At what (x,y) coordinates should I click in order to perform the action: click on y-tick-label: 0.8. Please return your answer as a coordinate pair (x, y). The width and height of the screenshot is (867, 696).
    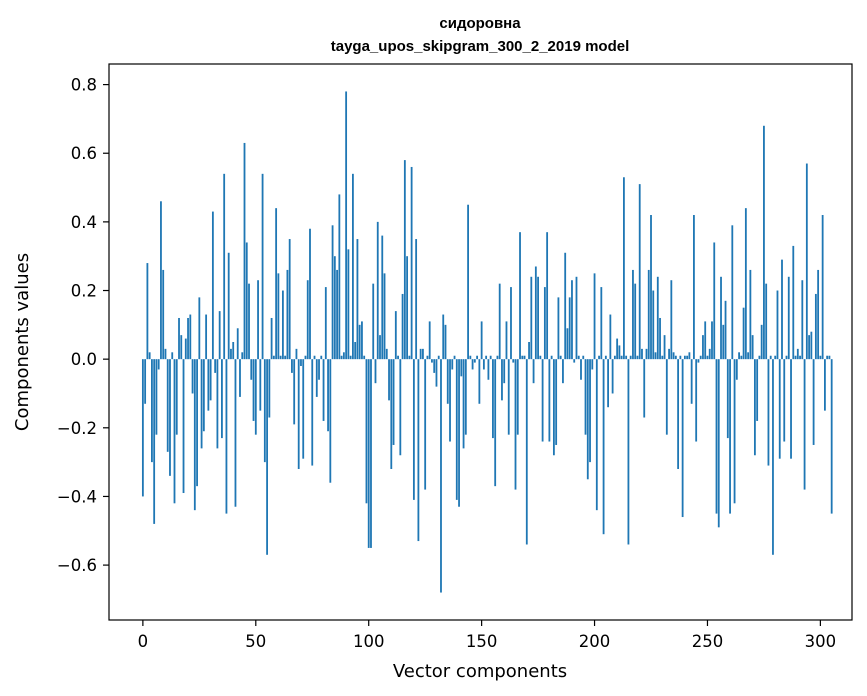
    Looking at the image, I should click on (84, 85).